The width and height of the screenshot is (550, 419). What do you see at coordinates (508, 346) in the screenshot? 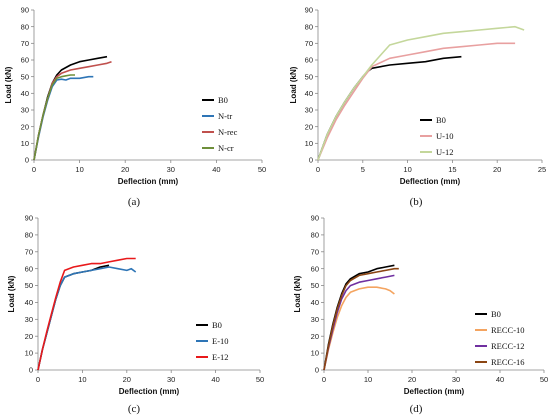
I see `legend-label: RECC-12` at bounding box center [508, 346].